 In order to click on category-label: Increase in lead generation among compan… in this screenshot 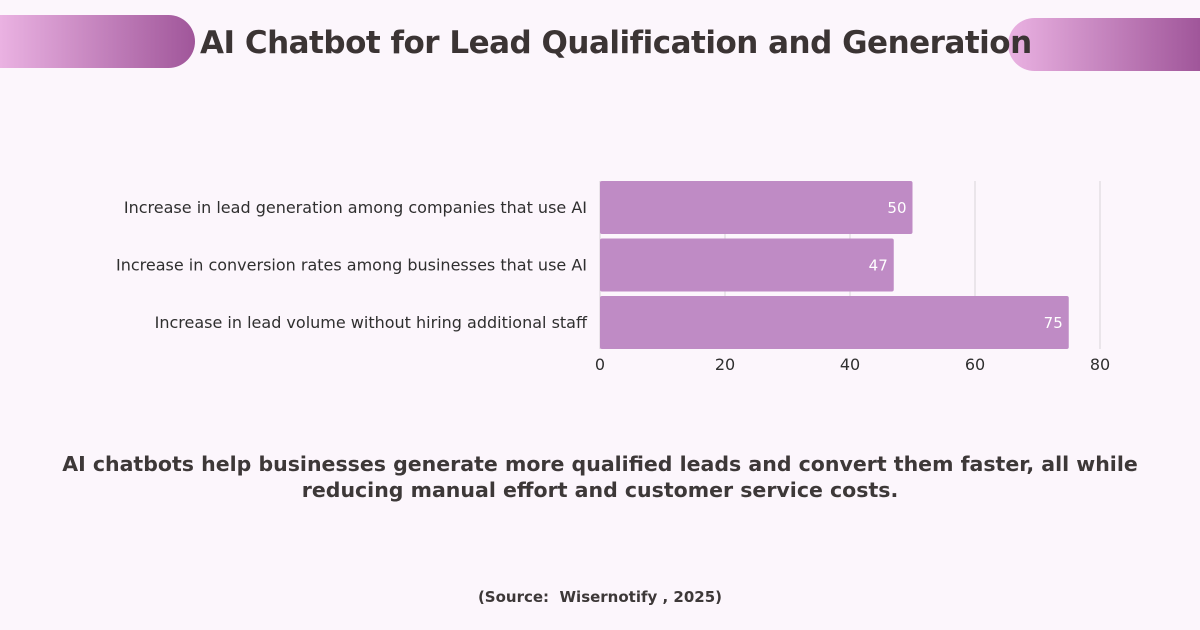, I will do `click(355, 207)`.